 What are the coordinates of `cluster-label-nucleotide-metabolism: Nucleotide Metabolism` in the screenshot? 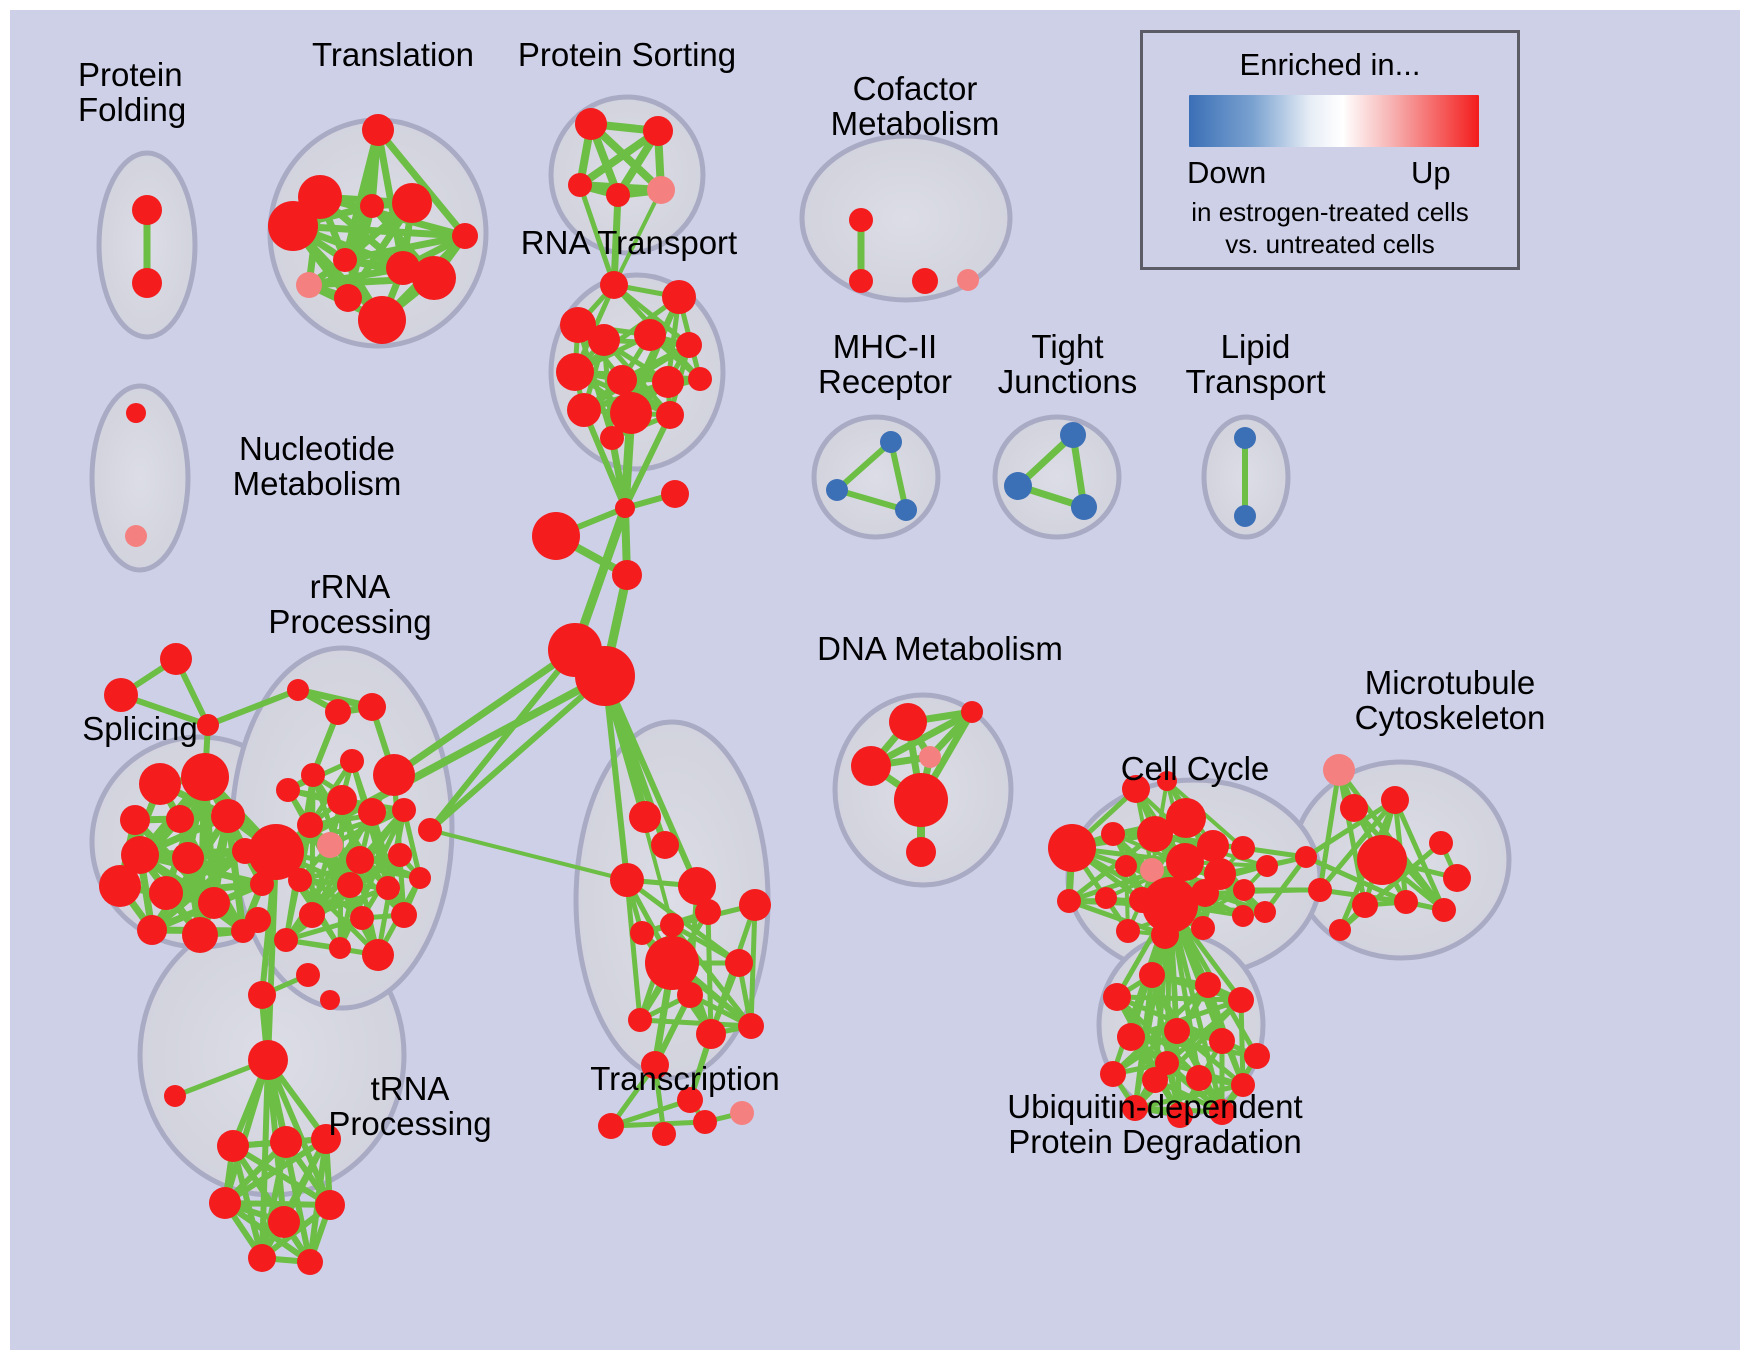 It's located at (317, 466).